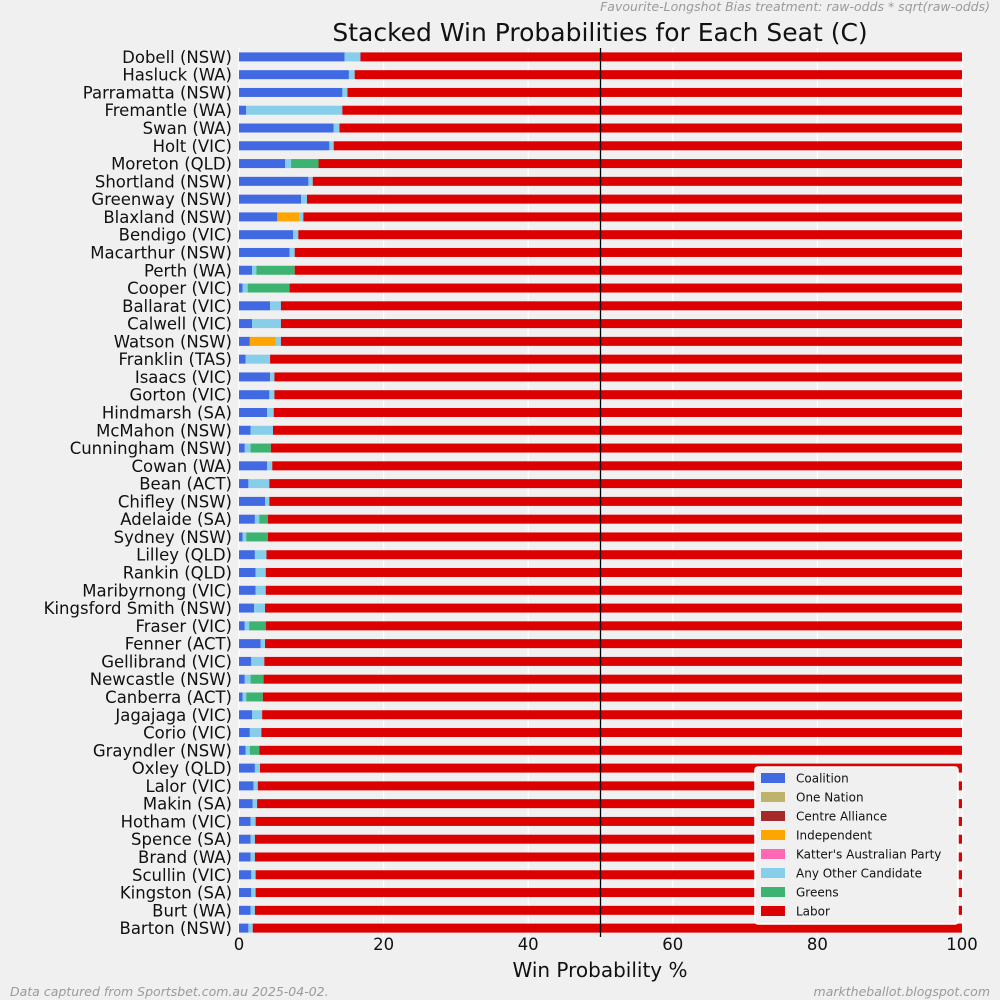 The image size is (1000, 1000). What do you see at coordinates (868, 855) in the screenshot?
I see `legend-label-4: Katter's Australian Party` at bounding box center [868, 855].